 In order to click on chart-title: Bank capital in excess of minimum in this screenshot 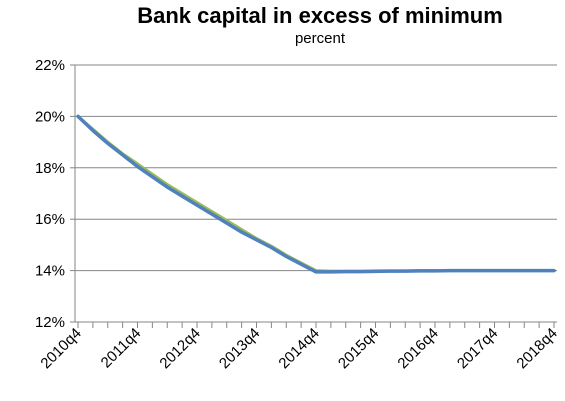, I will do `click(320, 15)`.